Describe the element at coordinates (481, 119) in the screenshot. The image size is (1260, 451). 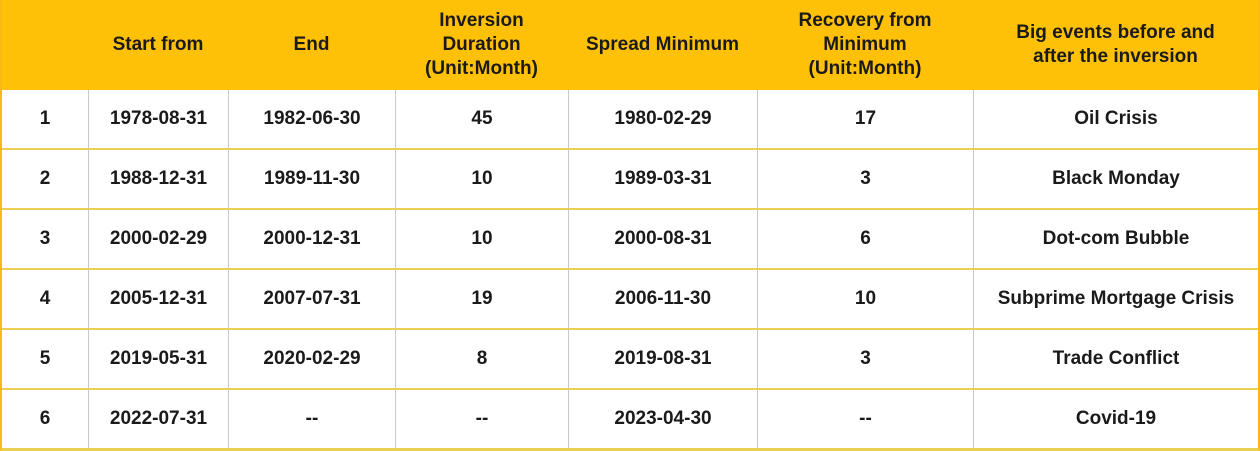
I see `cell-inversion-duration: 45` at that location.